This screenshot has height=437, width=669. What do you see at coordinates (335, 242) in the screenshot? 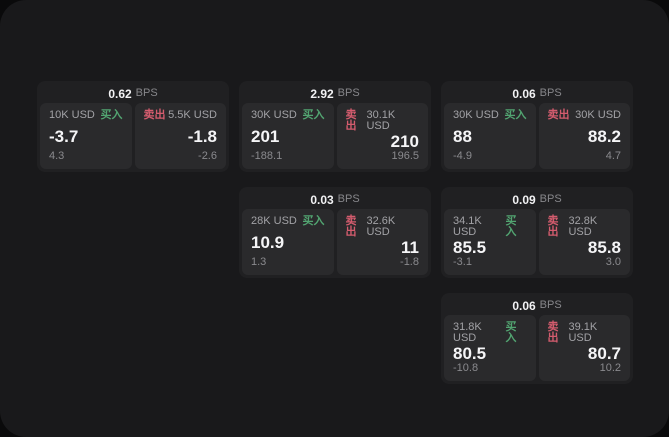
I see `quote-card-body: 28K USD 买入 10.9 1.3 卖出 32.6K USD 11 -1.8` at bounding box center [335, 242].